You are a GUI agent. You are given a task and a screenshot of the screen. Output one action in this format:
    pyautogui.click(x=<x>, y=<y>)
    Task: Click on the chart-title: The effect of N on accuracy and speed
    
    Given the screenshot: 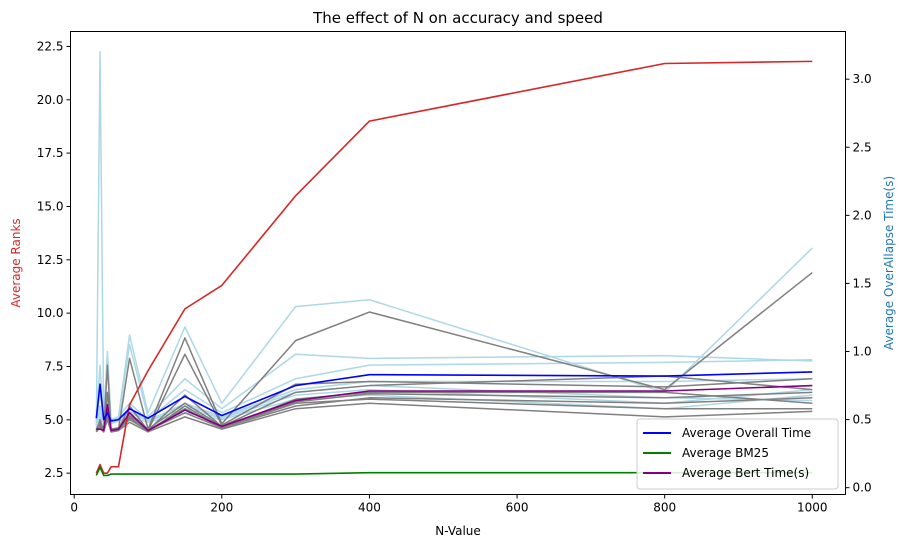 What is the action you would take?
    pyautogui.click(x=457, y=18)
    